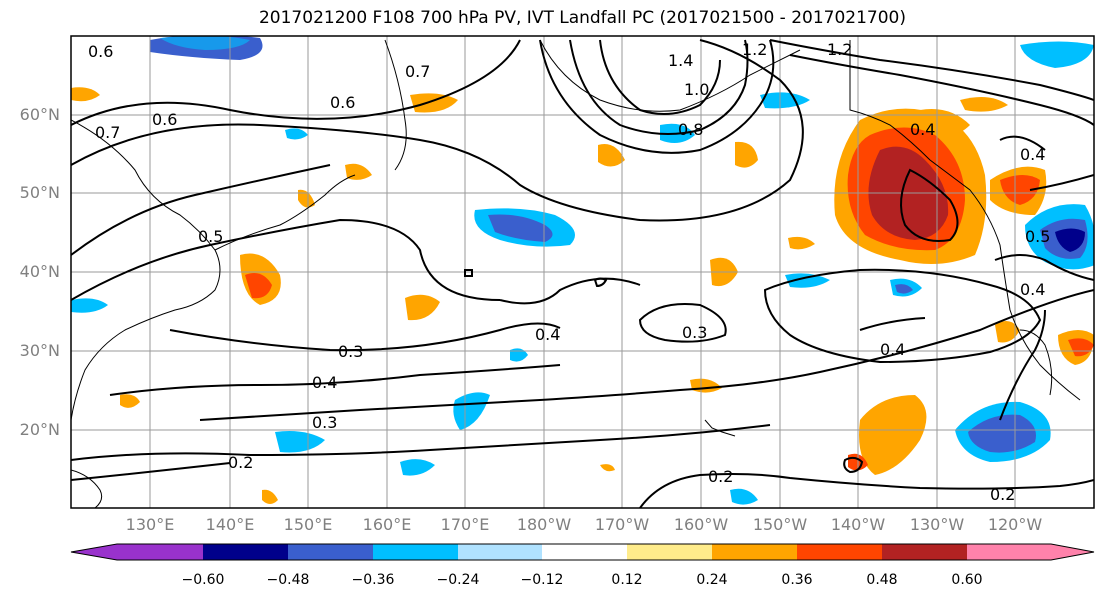 This screenshot has width=1105, height=601. Describe the element at coordinates (937, 524) in the screenshot. I see `lon-label: 130°W` at that location.